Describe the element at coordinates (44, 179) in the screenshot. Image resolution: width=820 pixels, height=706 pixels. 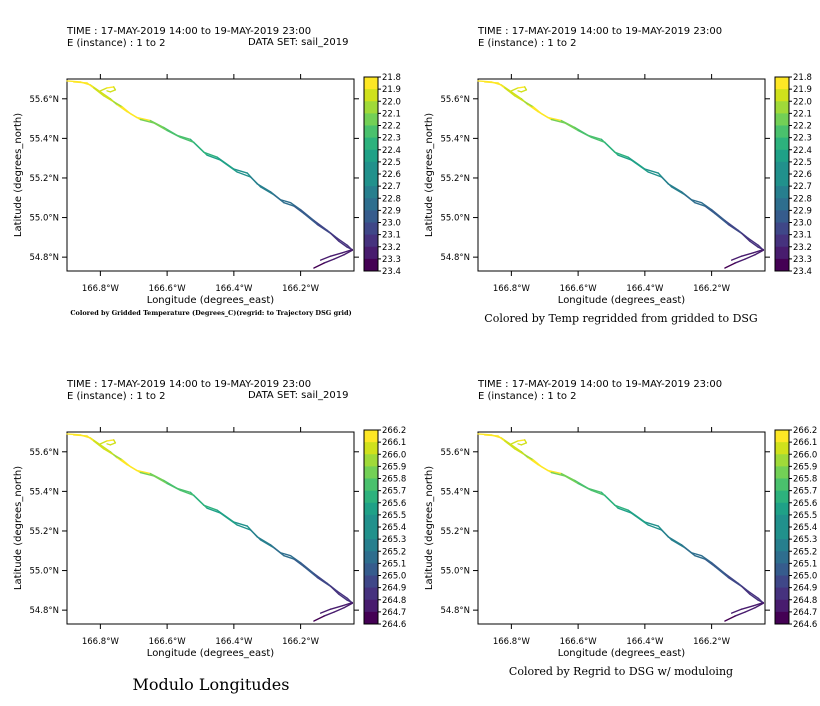
I see `y-tick-label: 55.2°N` at that location.